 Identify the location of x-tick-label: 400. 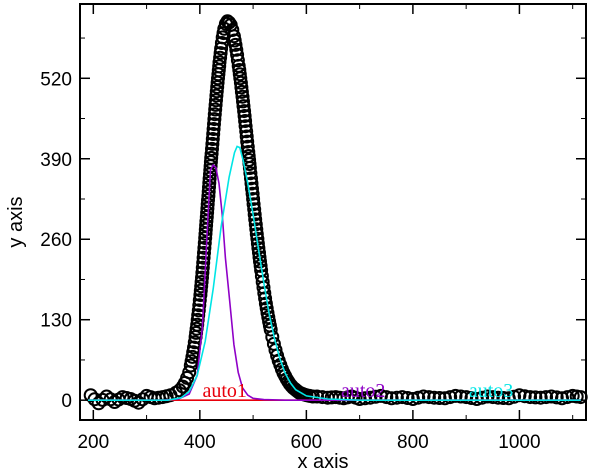
(200, 442).